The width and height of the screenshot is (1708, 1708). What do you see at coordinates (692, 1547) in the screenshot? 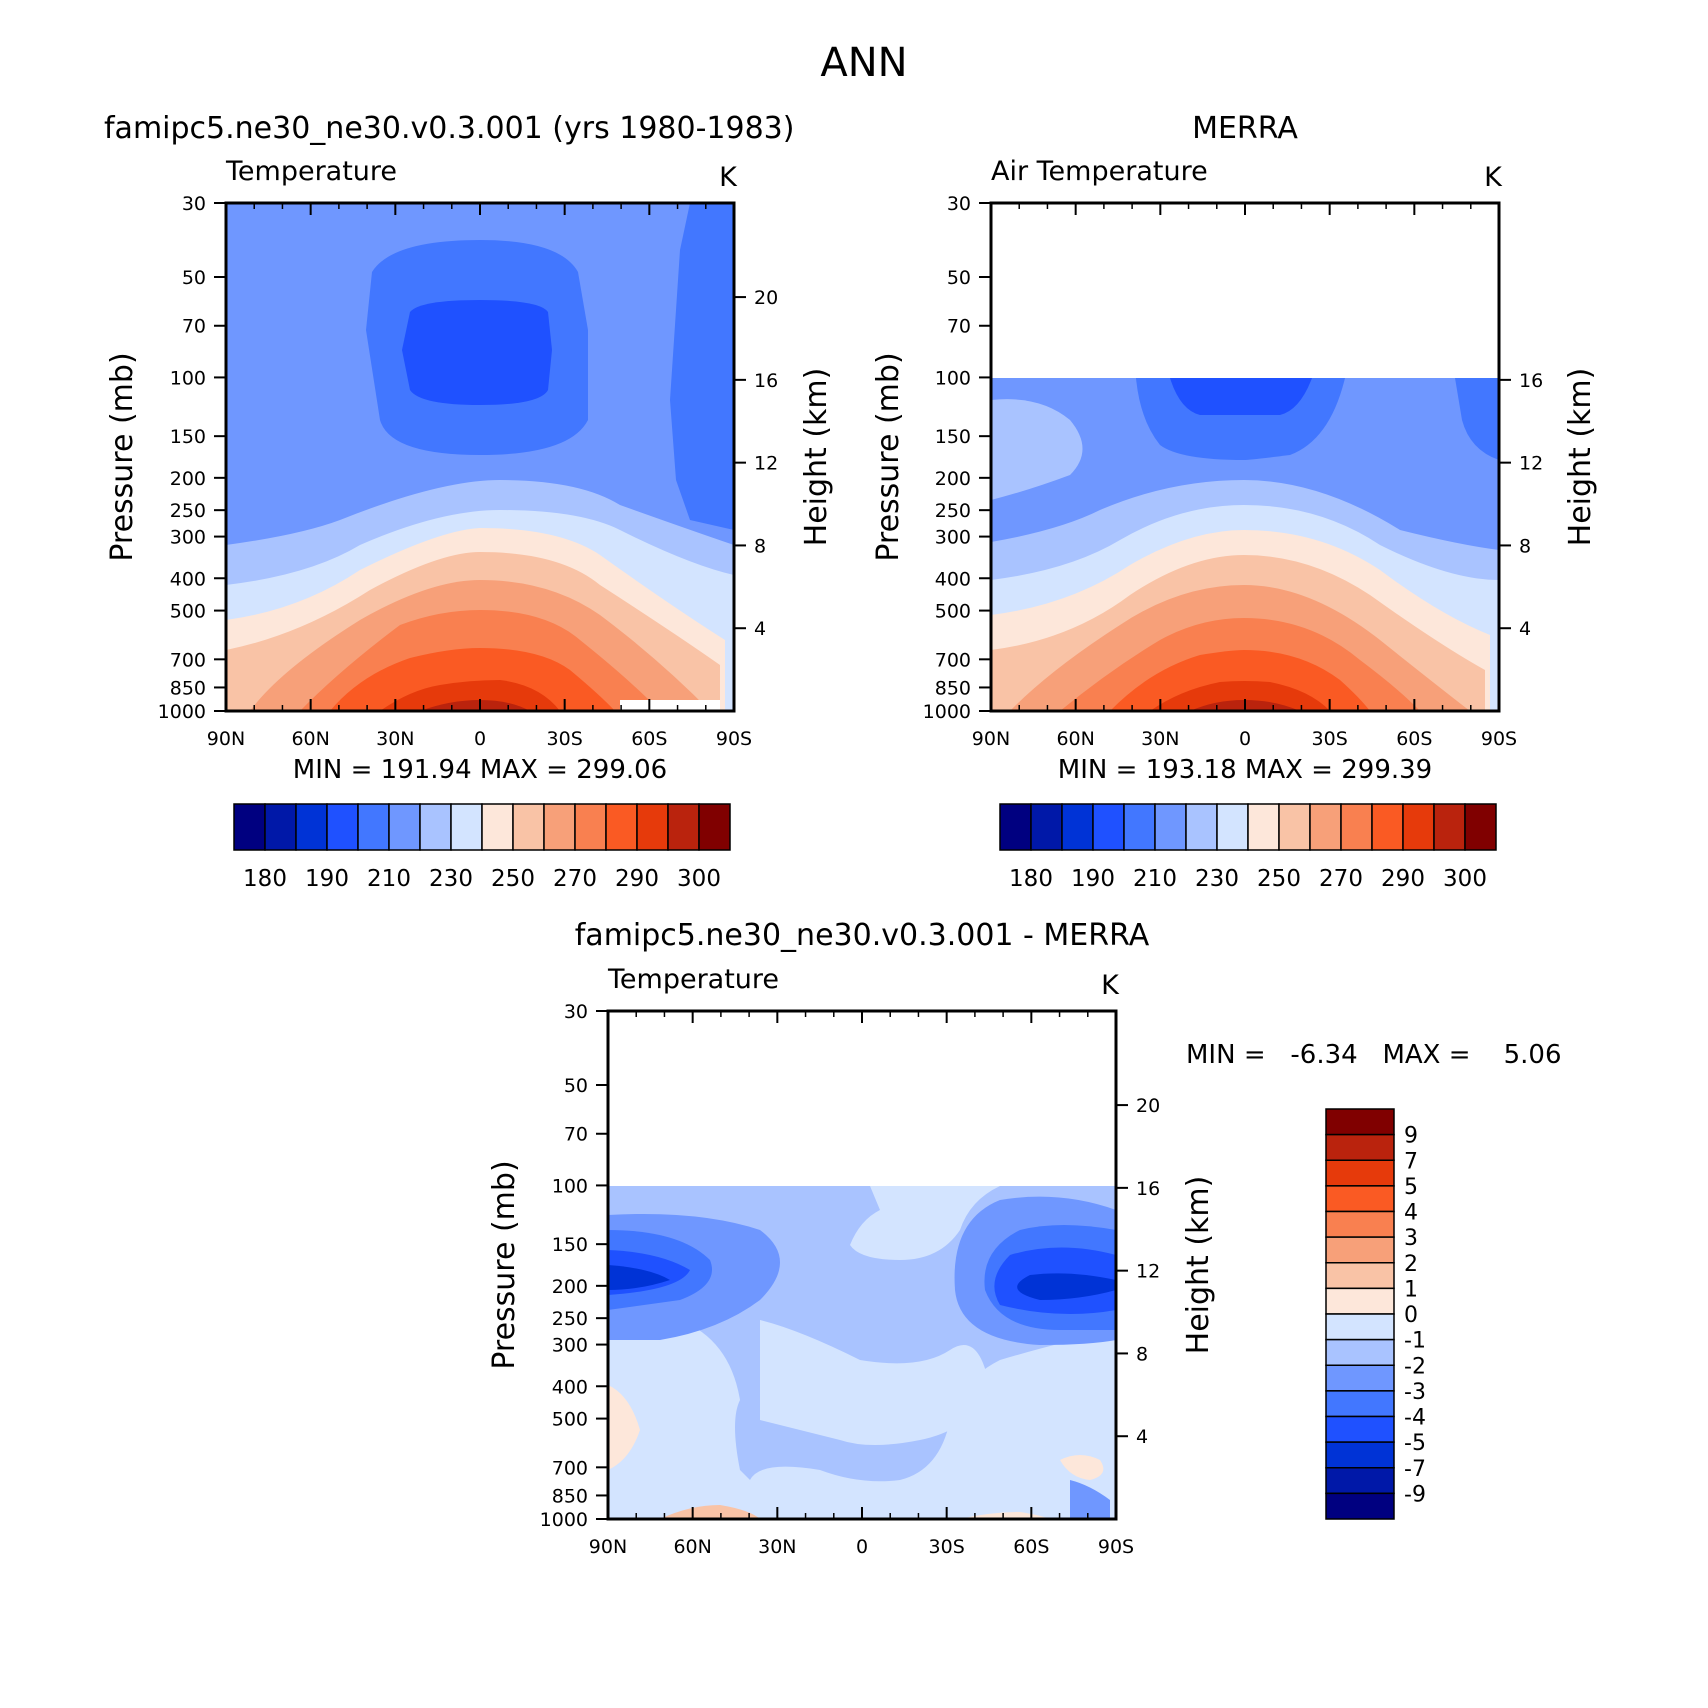
I see `lat-tick-label: 60N` at bounding box center [692, 1547].